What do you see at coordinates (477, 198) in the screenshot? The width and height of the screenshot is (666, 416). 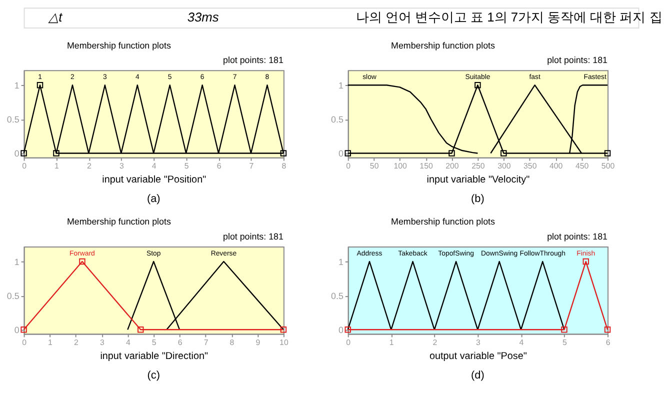 I see `text: (b)` at bounding box center [477, 198].